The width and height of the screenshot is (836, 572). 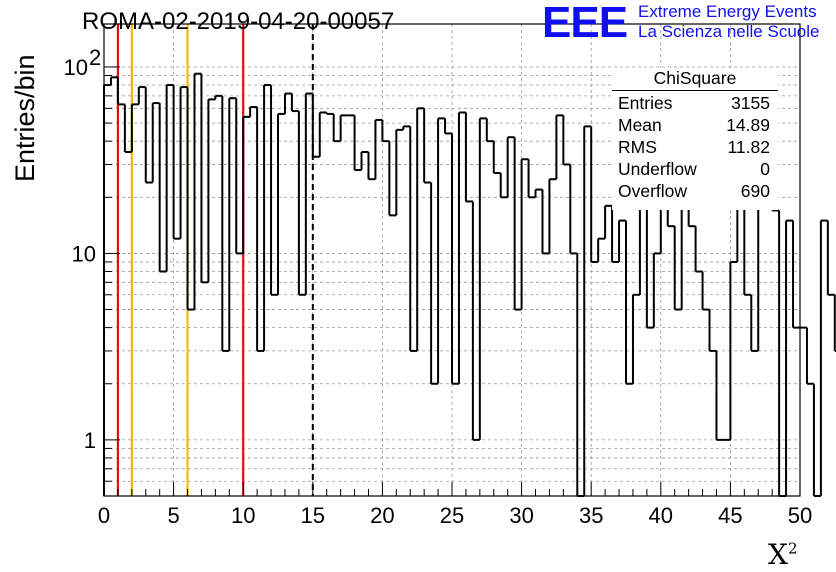 What do you see at coordinates (452, 515) in the screenshot?
I see `x-tick-label: 25` at bounding box center [452, 515].